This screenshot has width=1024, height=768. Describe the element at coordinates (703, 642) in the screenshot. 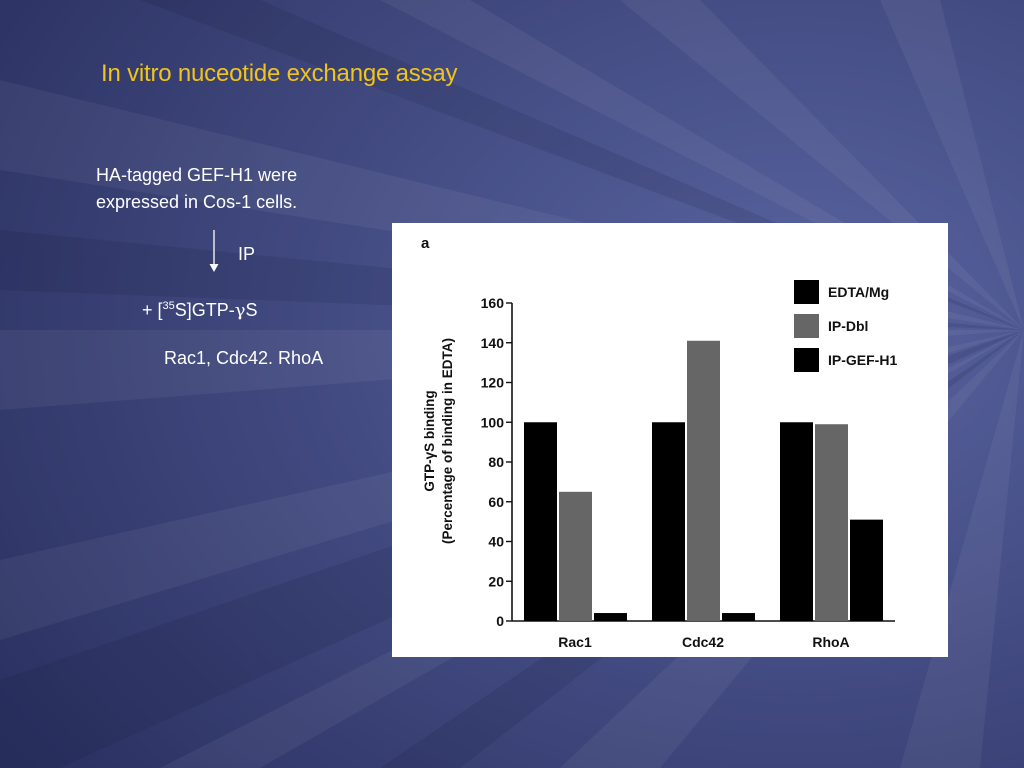

I see `x-tick-label: Cdc42` at that location.